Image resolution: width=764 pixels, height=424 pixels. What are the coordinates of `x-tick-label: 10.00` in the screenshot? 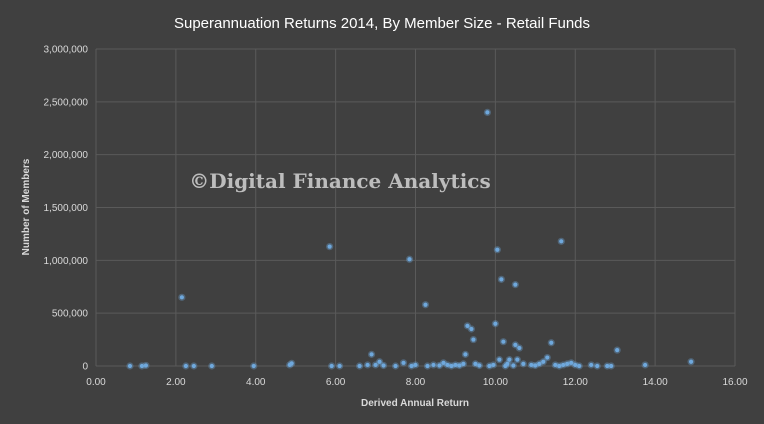 It's located at (495, 382).